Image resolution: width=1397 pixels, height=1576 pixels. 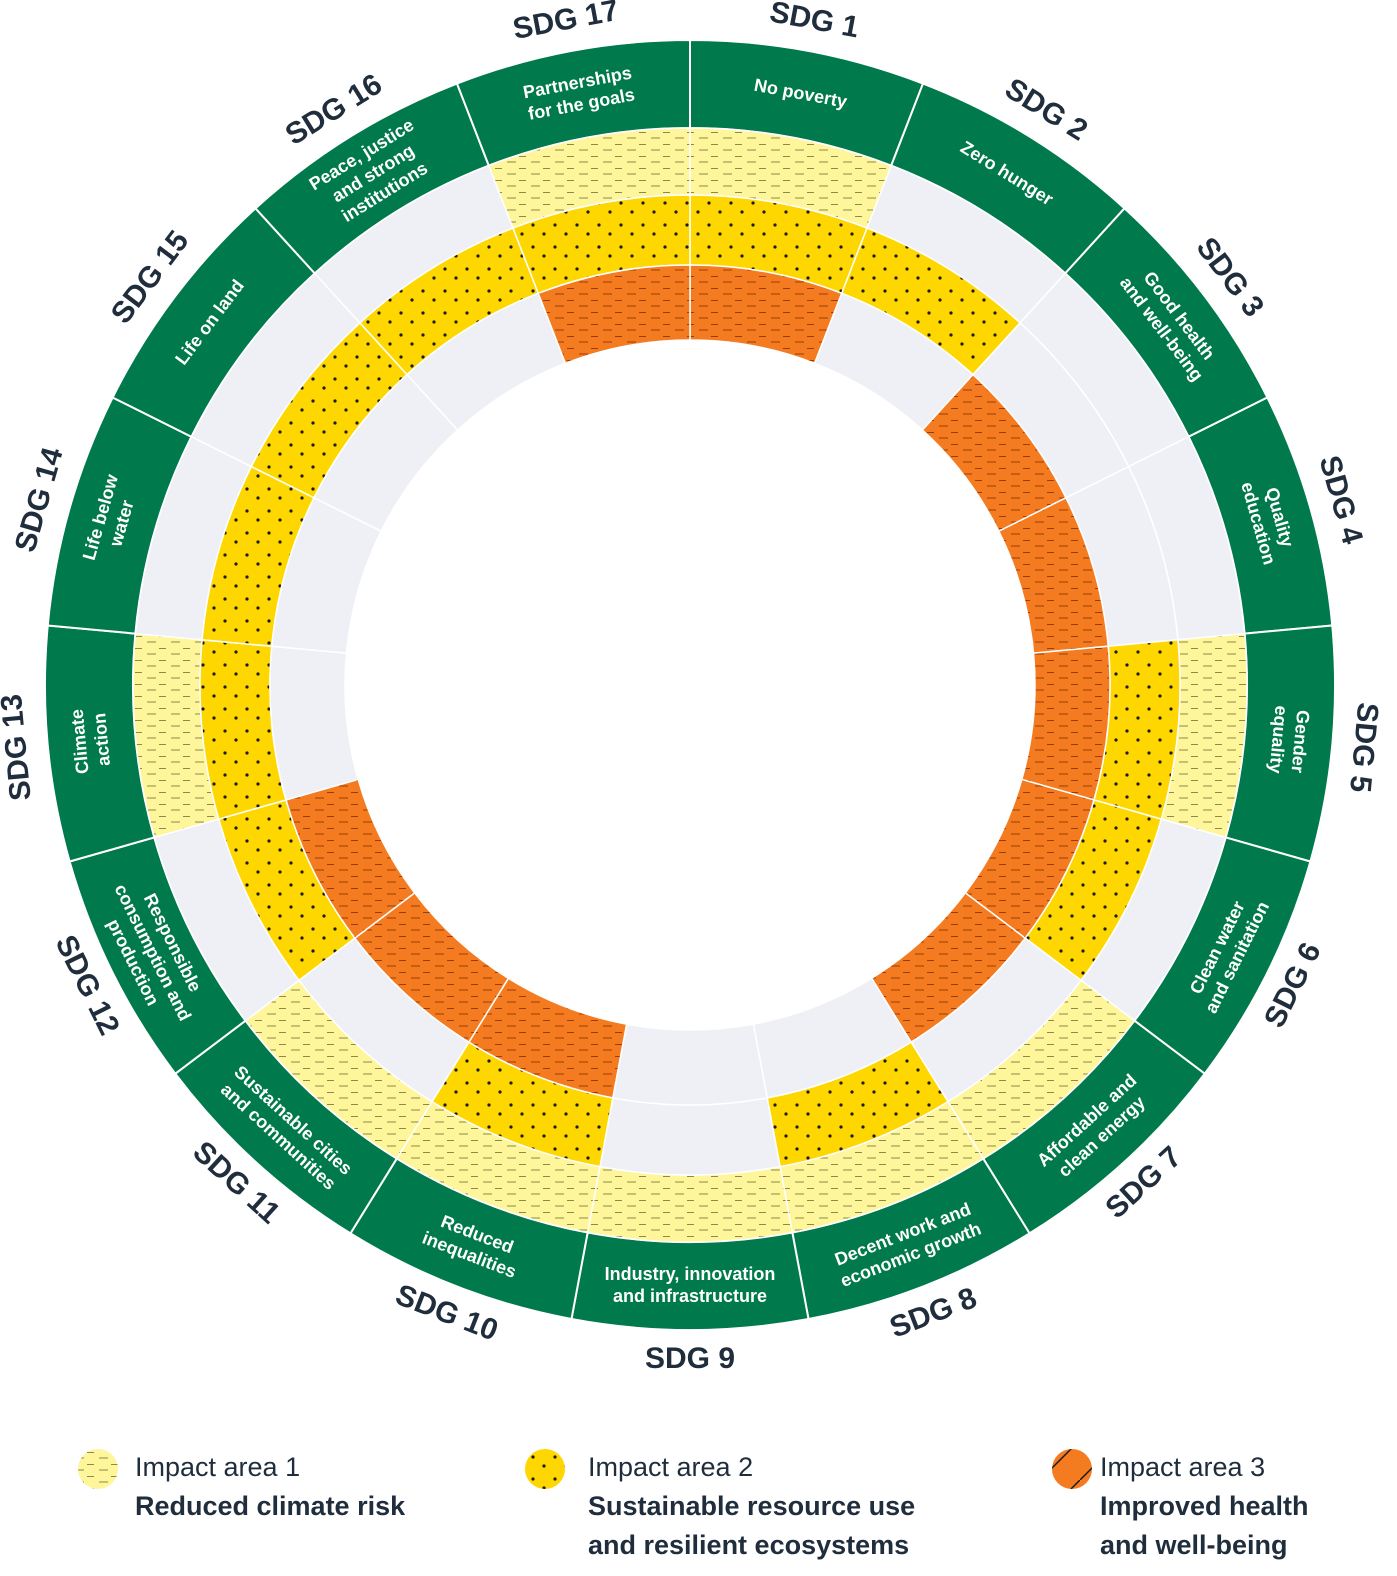 I want to click on goal-label: SDG 13, so click(x=19, y=747).